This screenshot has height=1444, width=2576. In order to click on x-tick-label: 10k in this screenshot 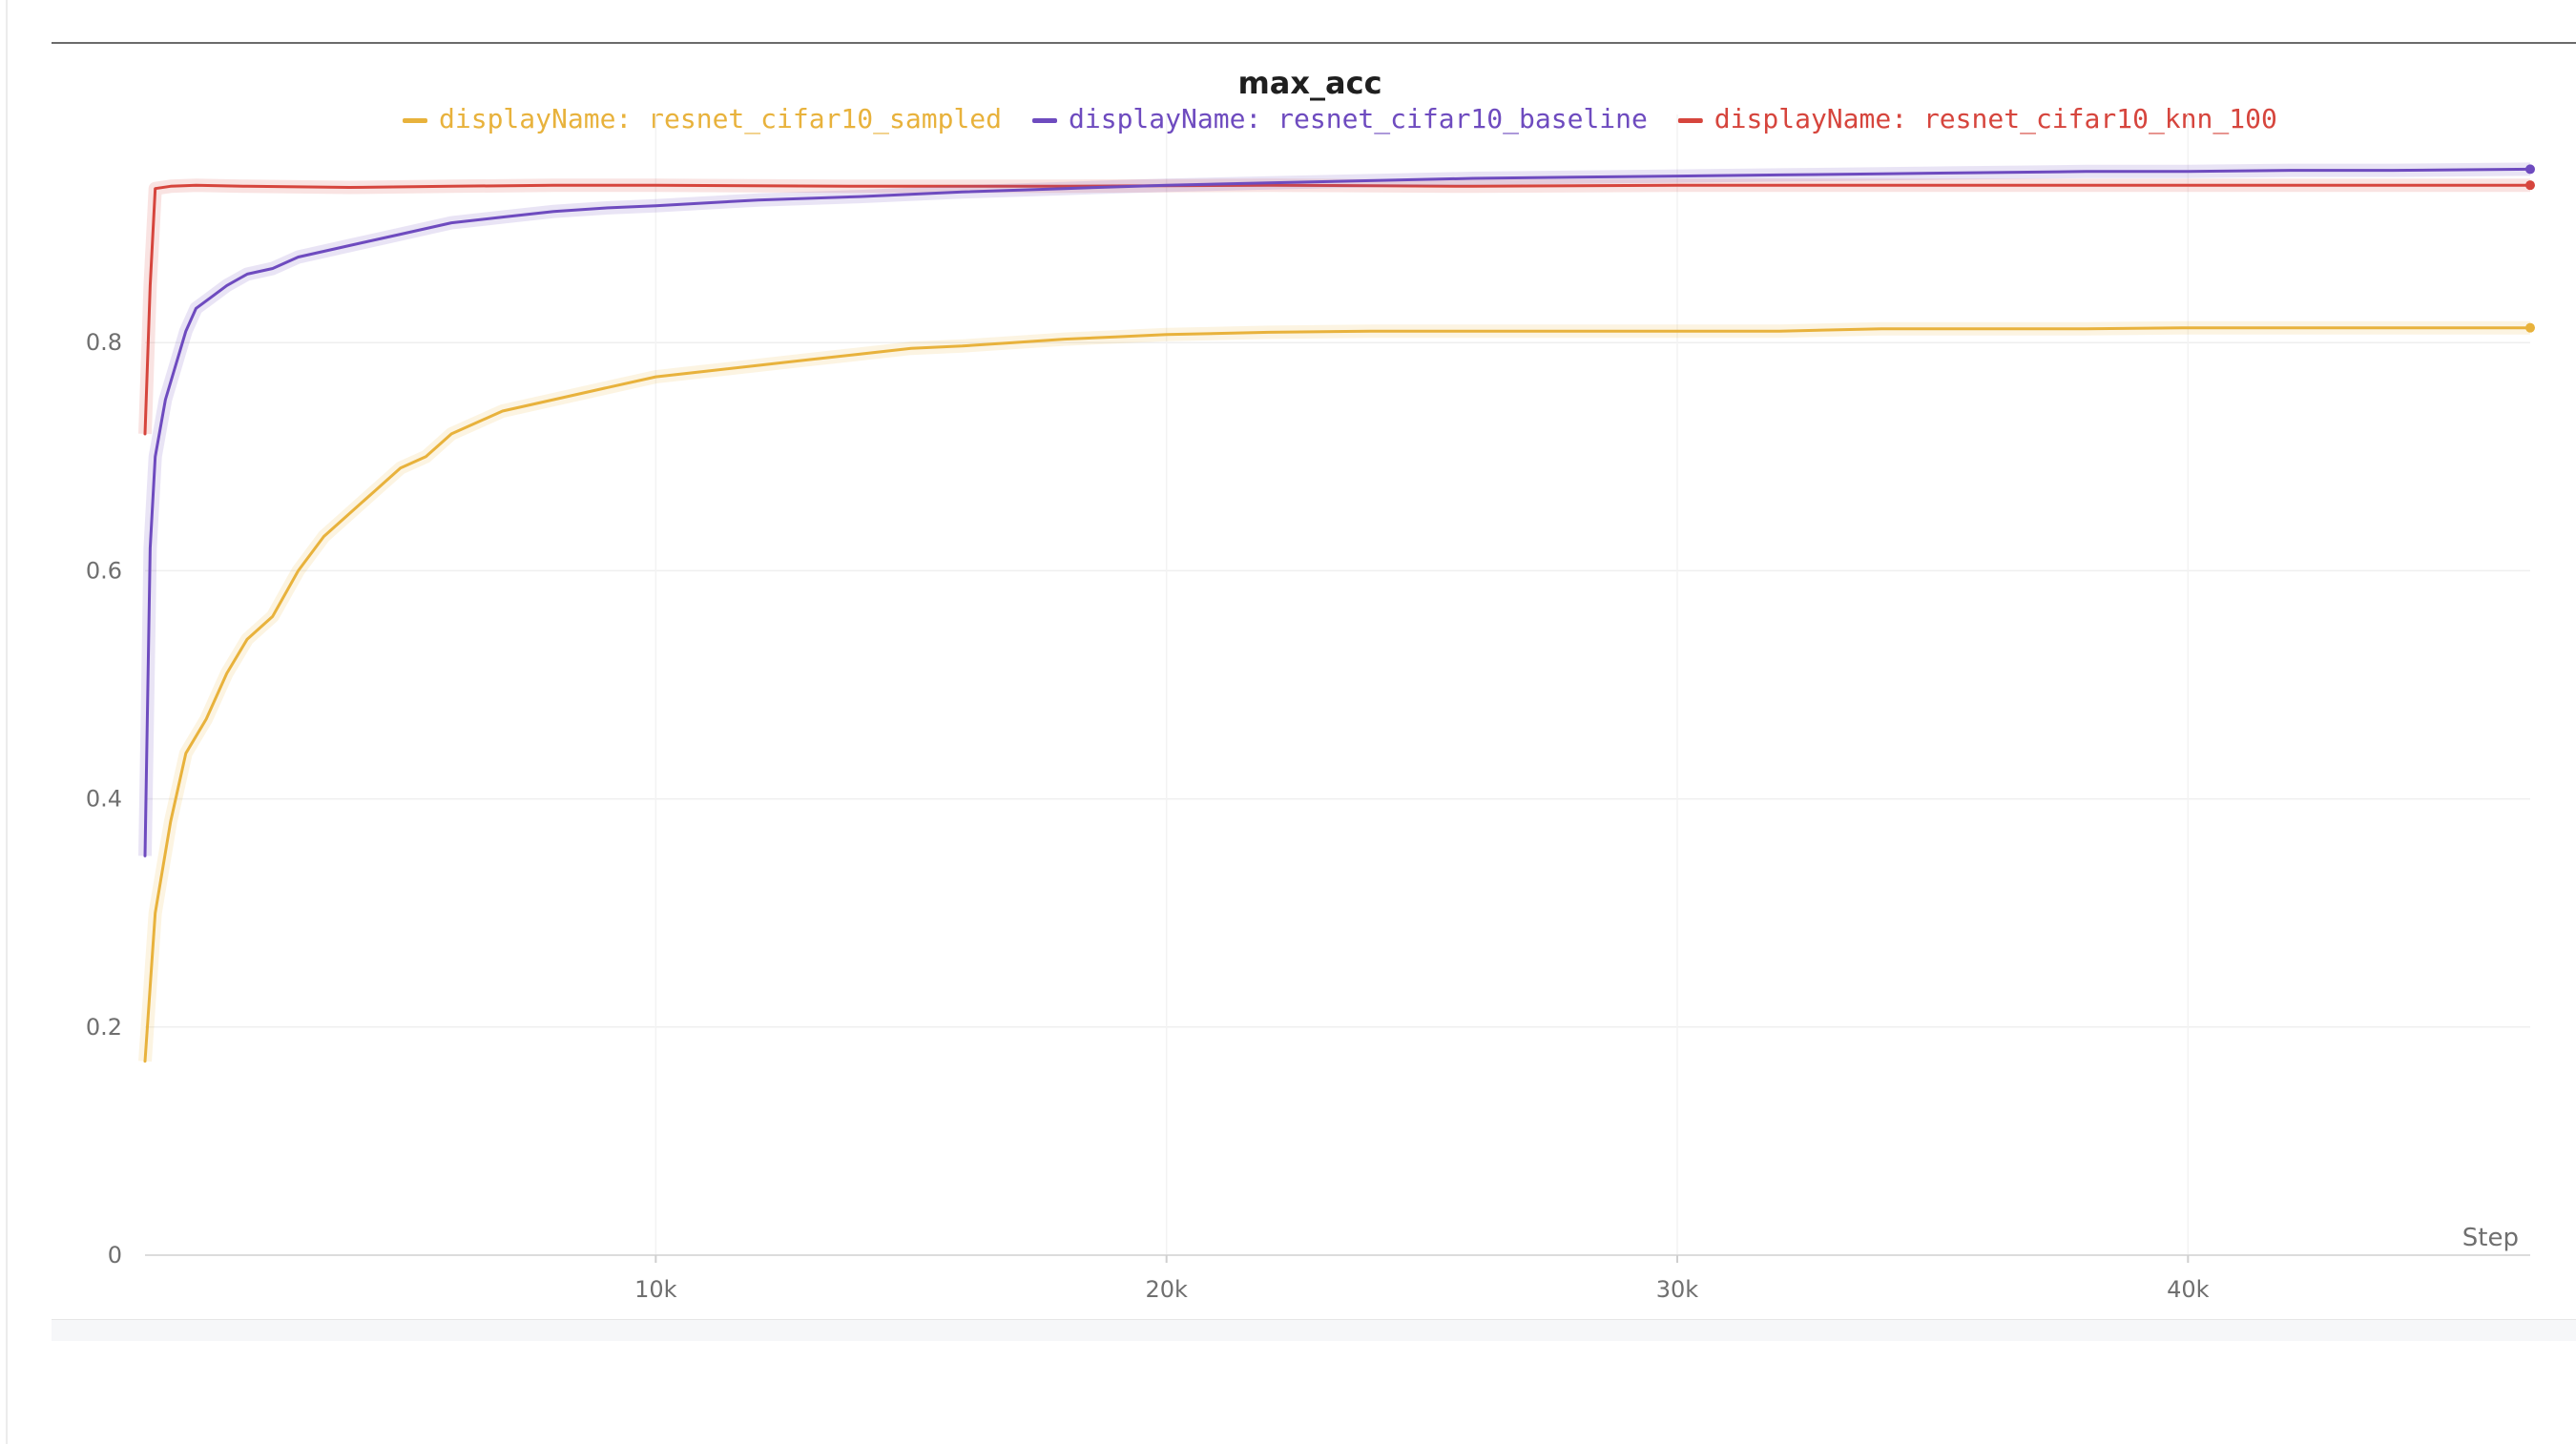, I will do `click(655, 1290)`.